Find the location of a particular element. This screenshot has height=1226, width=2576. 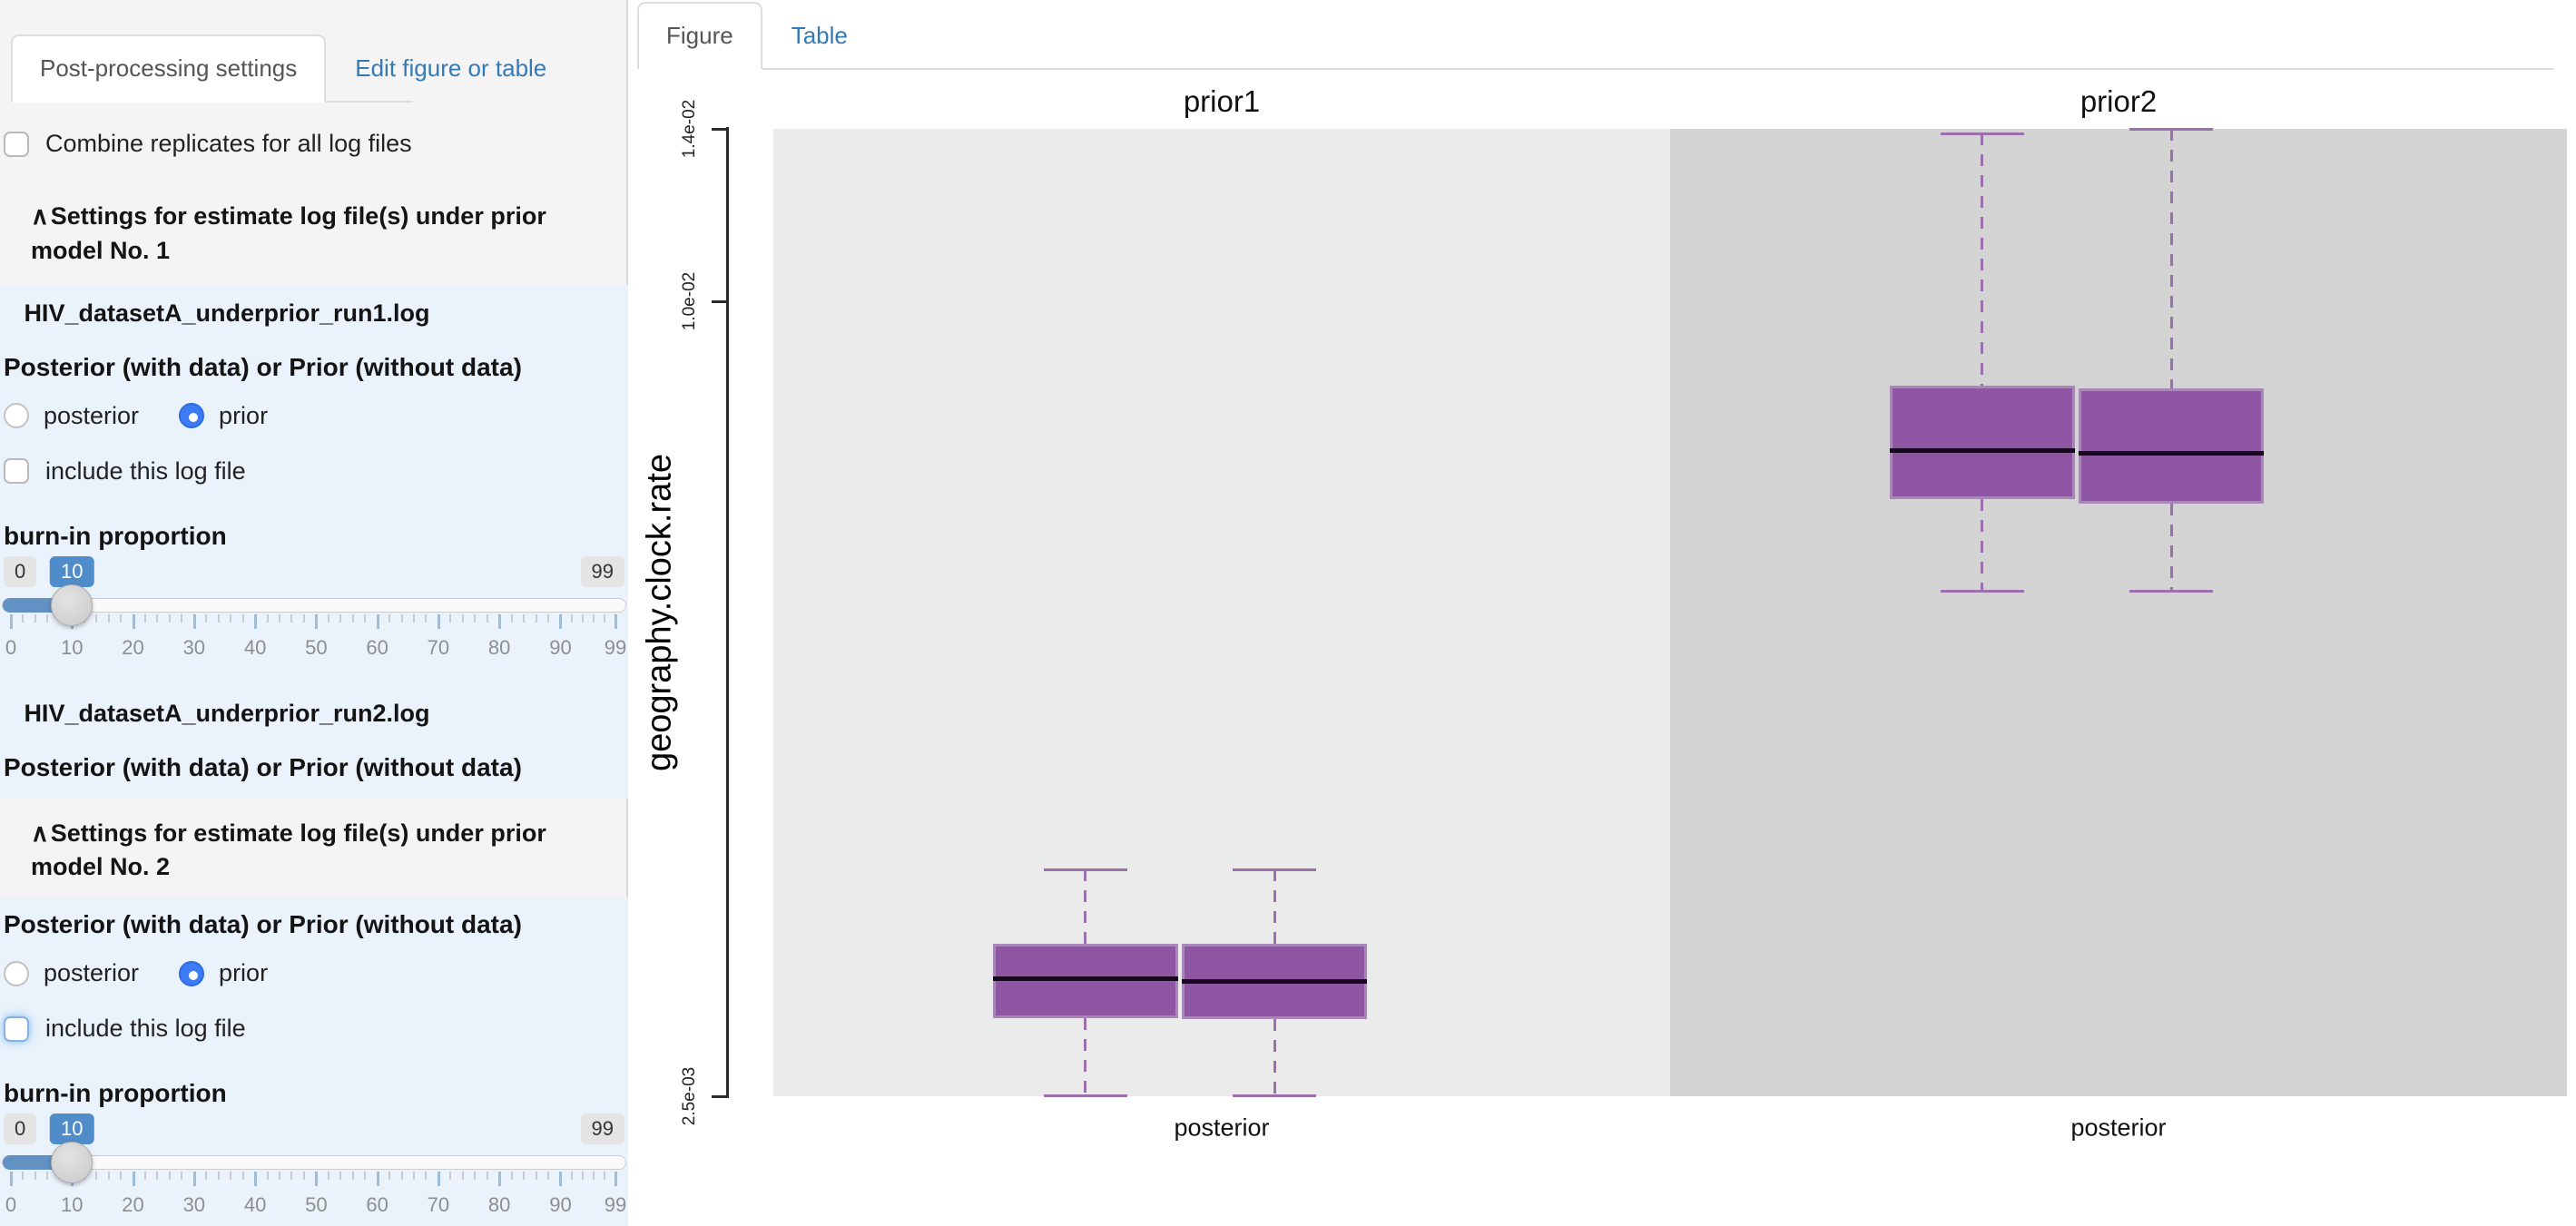

slider-tick-label: 30 is located at coordinates (194, 1205).